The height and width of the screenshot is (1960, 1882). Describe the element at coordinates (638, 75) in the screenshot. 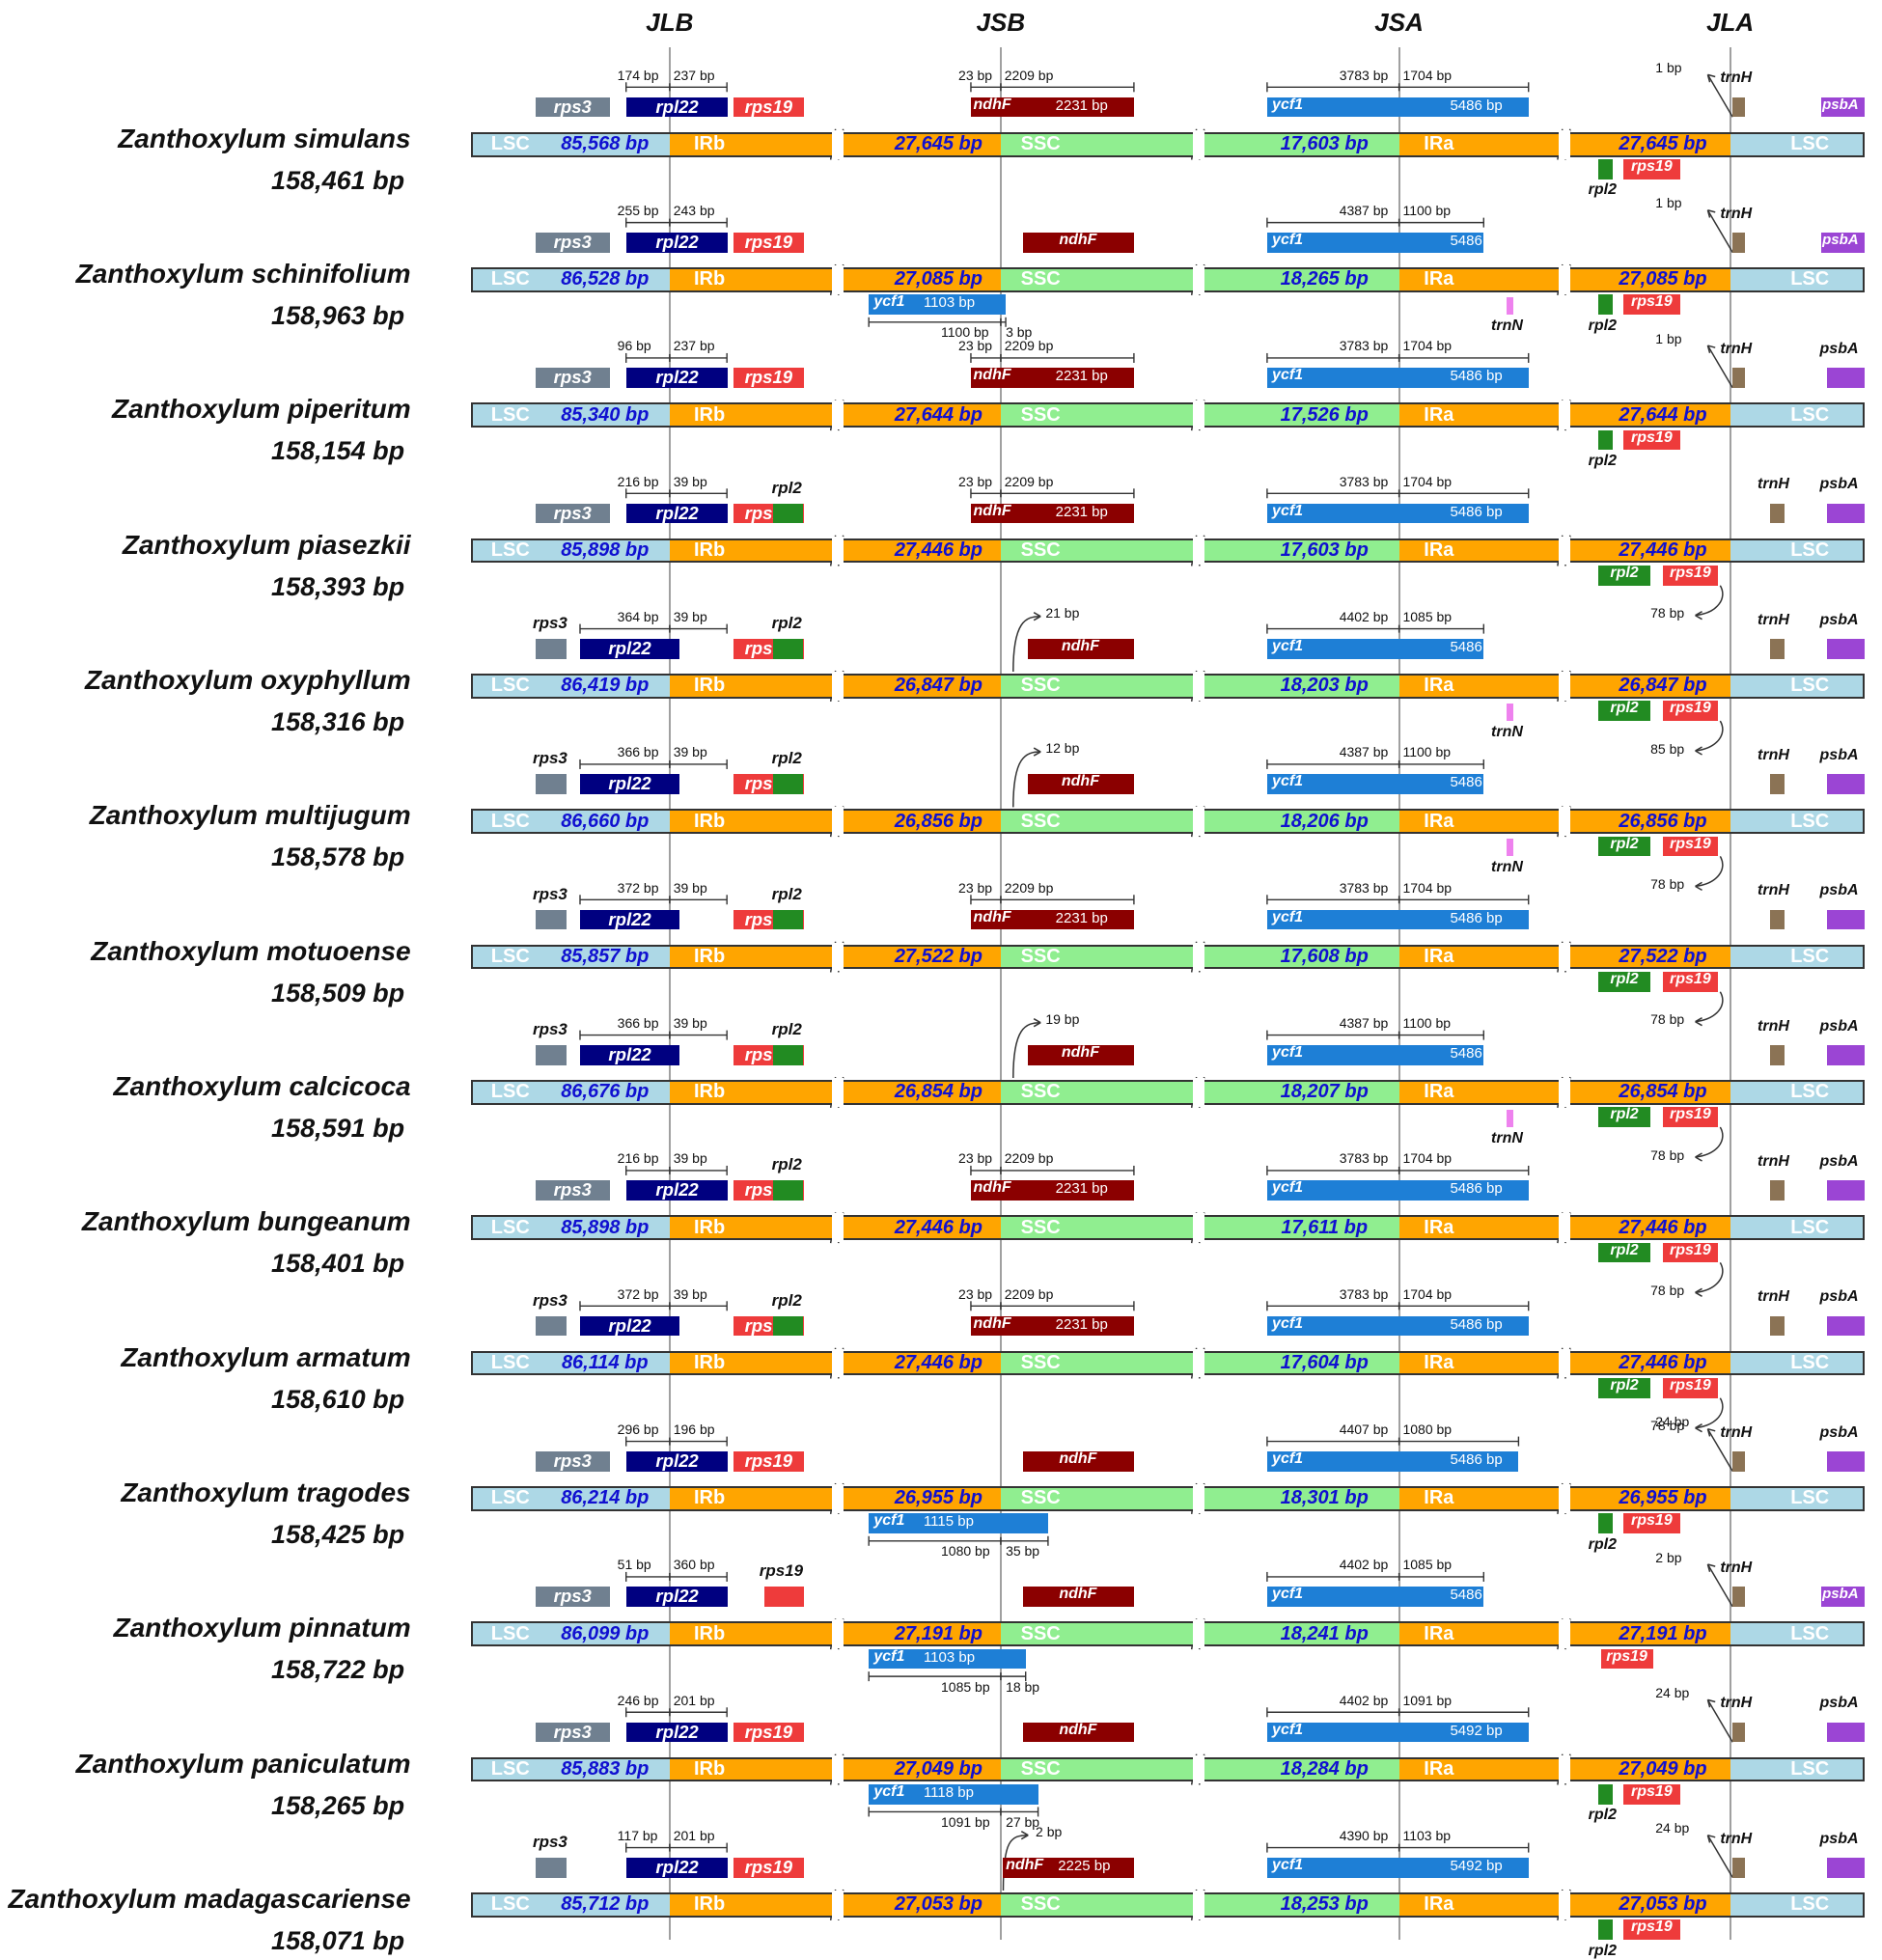

I see `jlb-left-bp: 174 bp` at that location.